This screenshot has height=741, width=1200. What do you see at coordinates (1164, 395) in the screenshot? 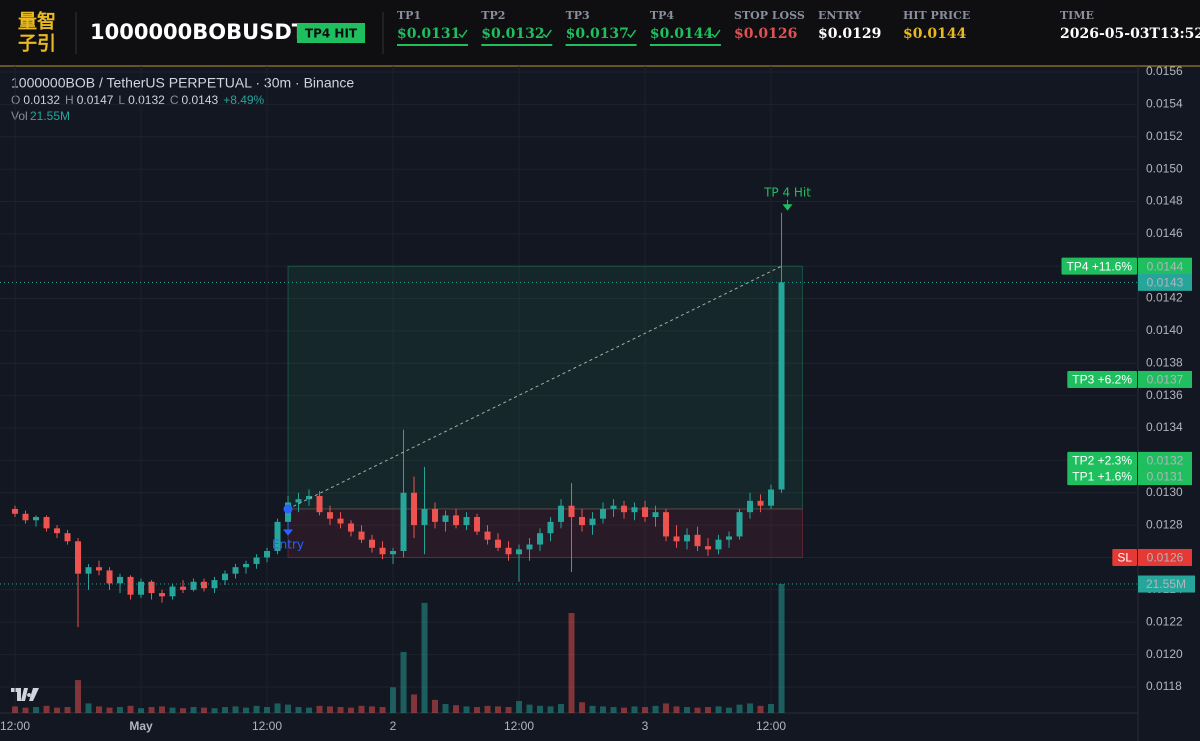
I see `y-tick-label: 0.0136` at bounding box center [1164, 395].